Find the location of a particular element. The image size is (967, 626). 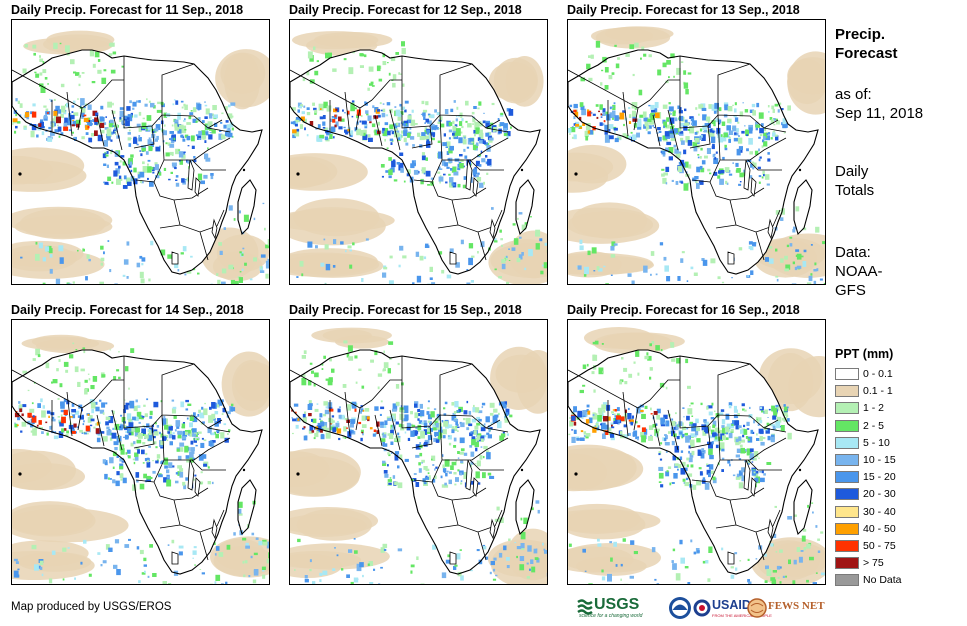

fews-globe-icon is located at coordinates (757, 608).